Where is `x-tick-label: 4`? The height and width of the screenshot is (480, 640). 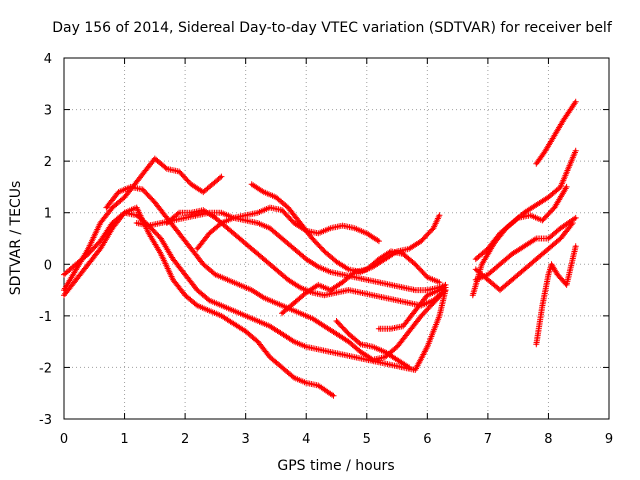
x-tick-label: 4 is located at coordinates (306, 439).